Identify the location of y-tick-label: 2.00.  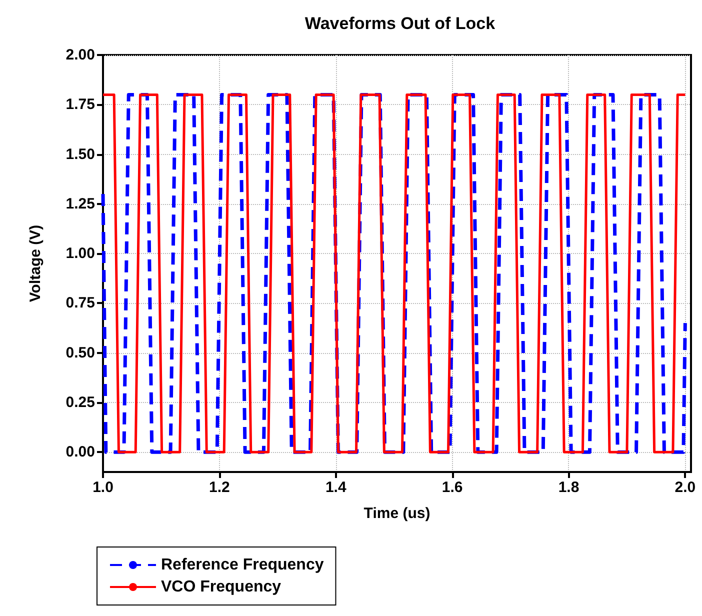
(80, 55).